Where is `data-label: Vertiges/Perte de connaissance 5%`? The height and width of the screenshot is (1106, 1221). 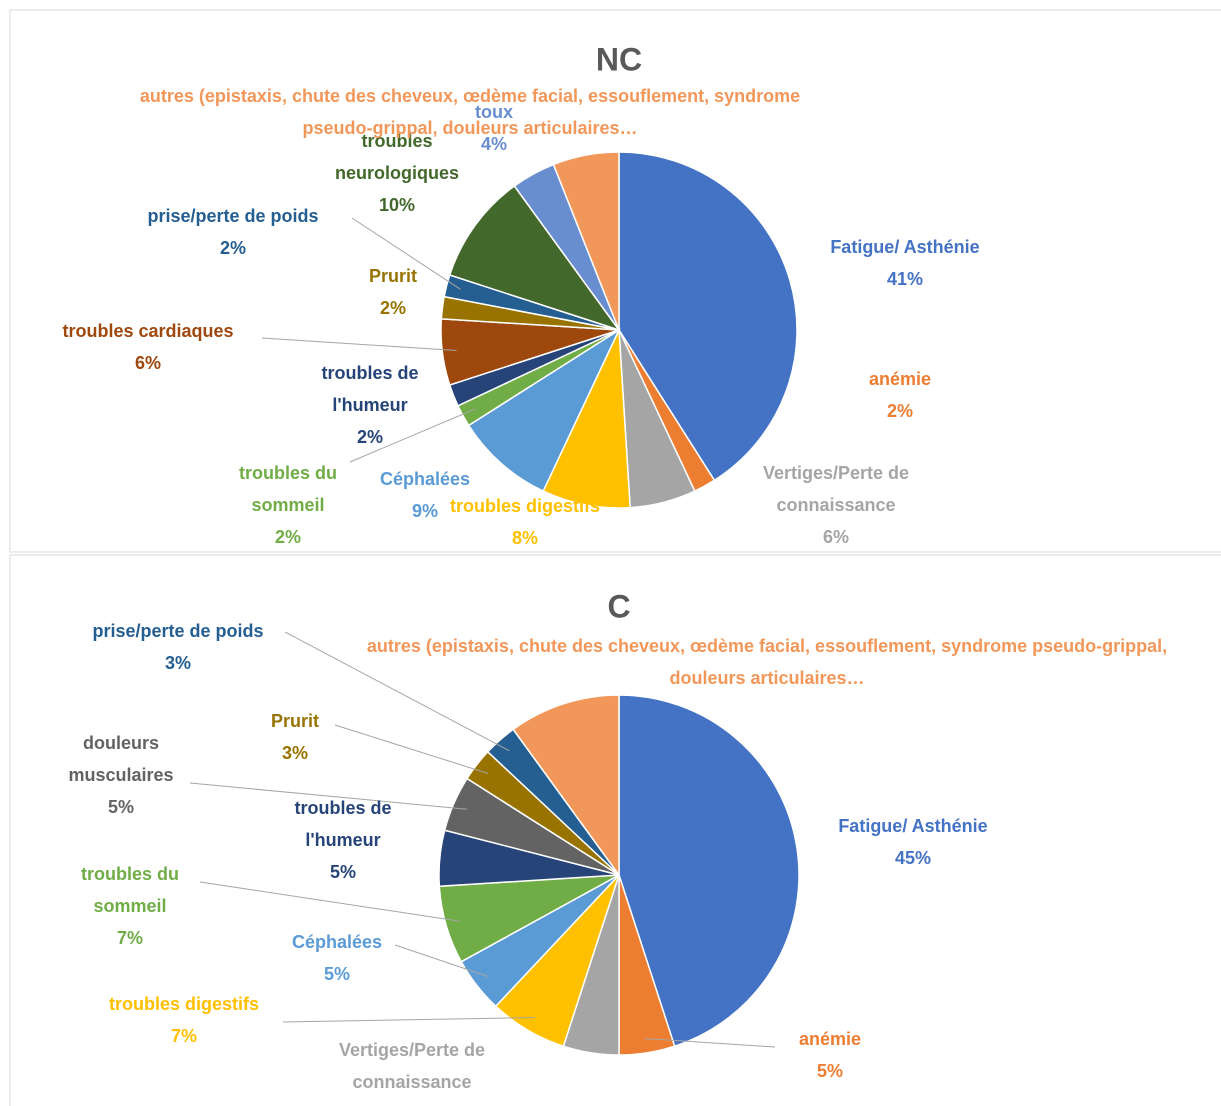 data-label: Vertiges/Perte de connaissance 5% is located at coordinates (412, 1070).